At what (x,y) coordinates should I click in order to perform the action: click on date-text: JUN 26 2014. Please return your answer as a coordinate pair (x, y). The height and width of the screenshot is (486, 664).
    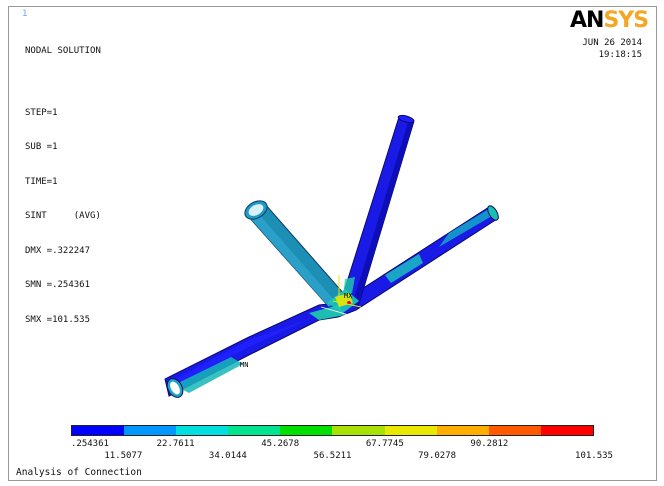
    Looking at the image, I should click on (612, 43).